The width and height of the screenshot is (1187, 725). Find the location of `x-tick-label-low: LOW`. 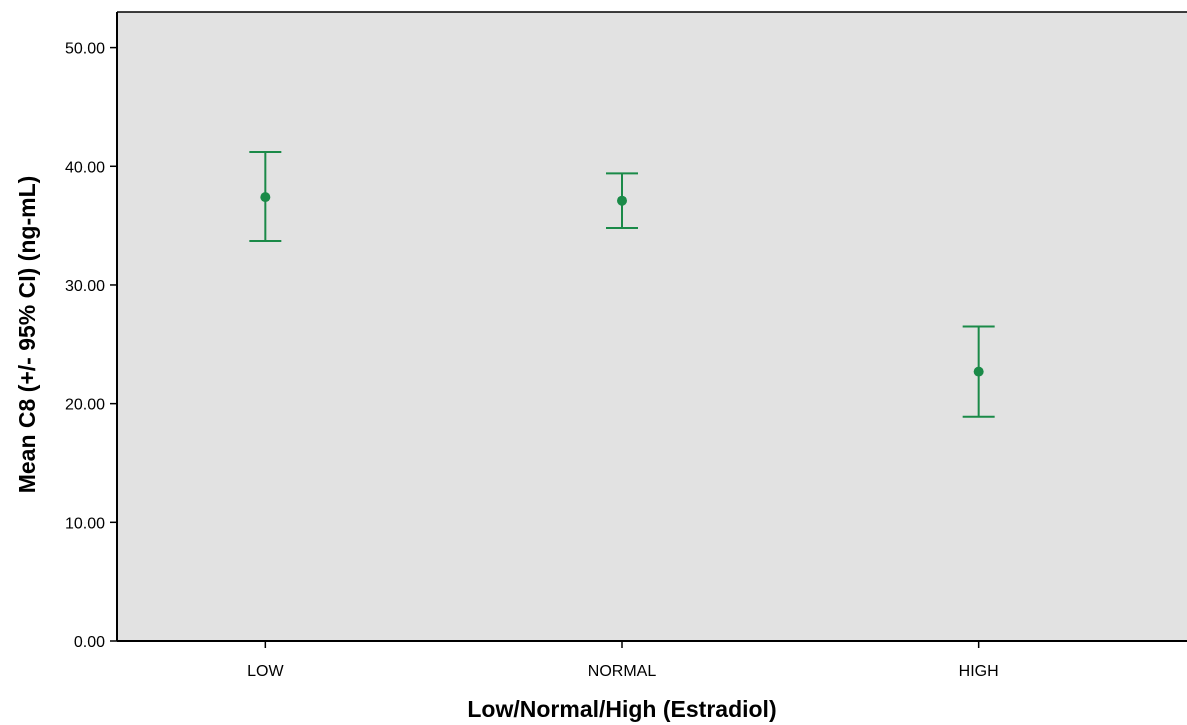

x-tick-label-low: LOW is located at coordinates (265, 671).